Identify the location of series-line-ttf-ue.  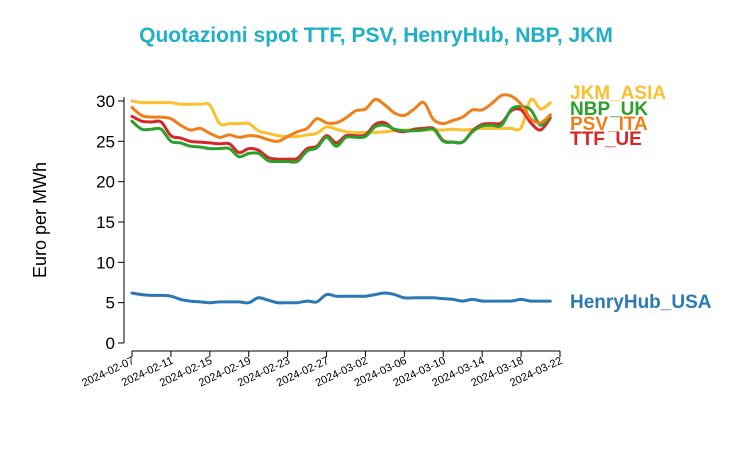
(341, 134).